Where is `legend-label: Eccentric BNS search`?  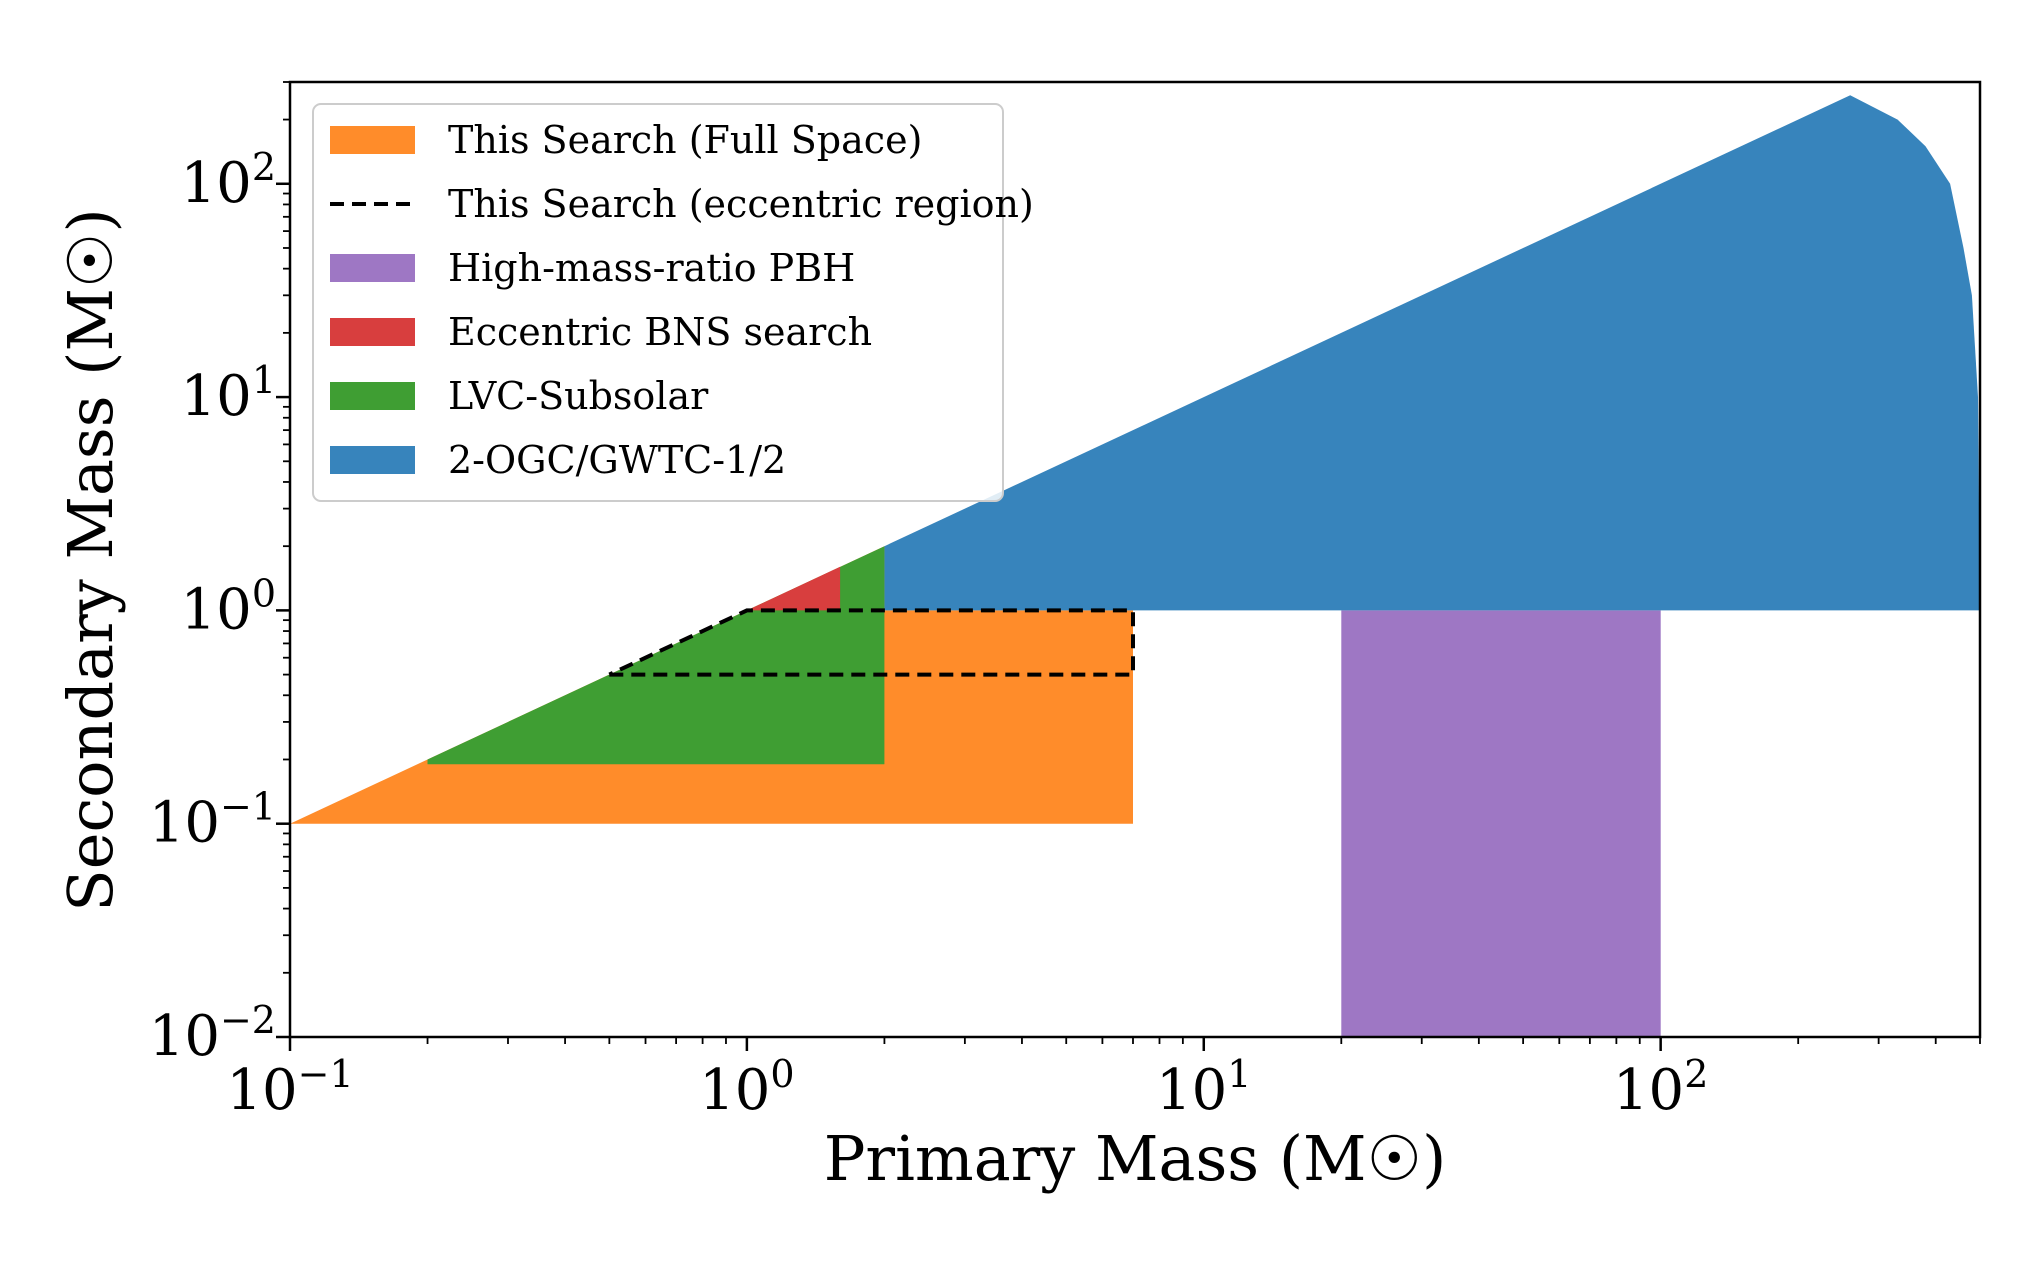
legend-label: Eccentric BNS search is located at coordinates (660, 332).